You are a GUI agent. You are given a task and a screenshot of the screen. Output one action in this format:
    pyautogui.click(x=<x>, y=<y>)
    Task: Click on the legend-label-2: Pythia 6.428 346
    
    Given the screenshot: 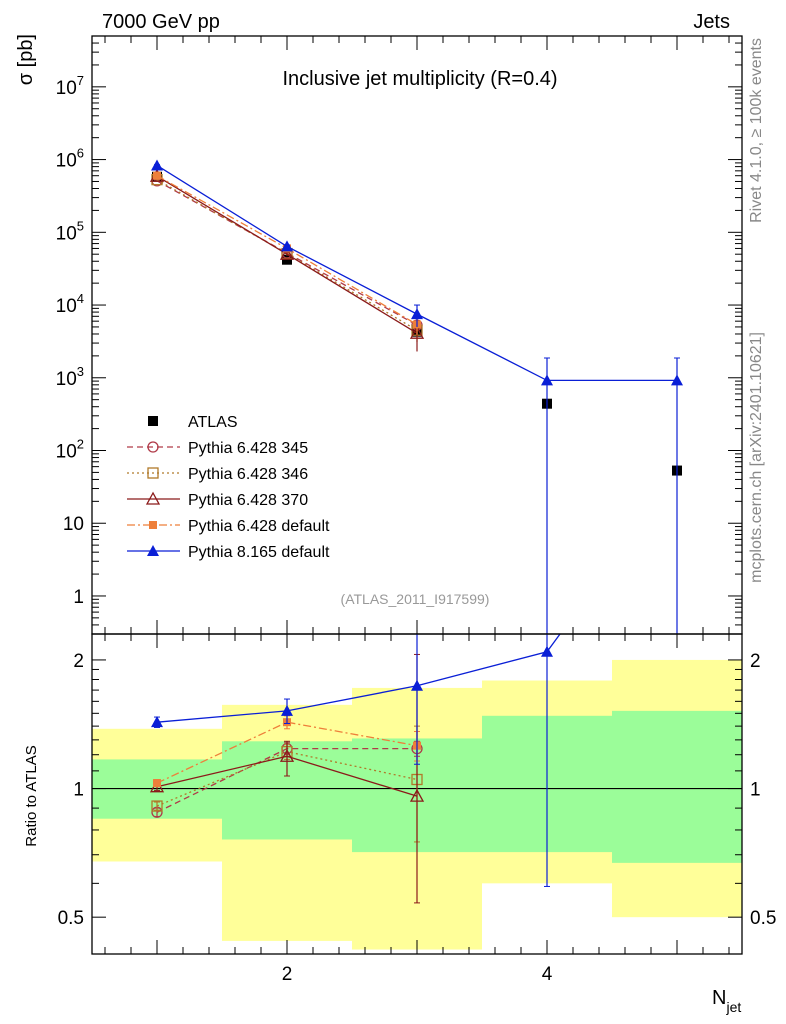 What is the action you would take?
    pyautogui.click(x=248, y=474)
    